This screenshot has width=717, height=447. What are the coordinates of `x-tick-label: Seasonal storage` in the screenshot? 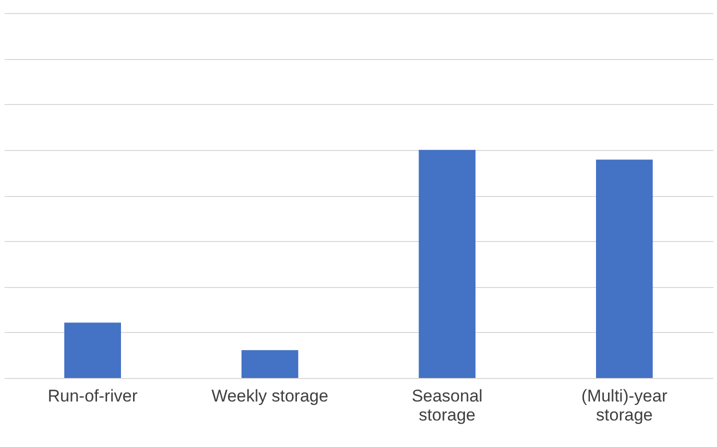 It's located at (447, 405).